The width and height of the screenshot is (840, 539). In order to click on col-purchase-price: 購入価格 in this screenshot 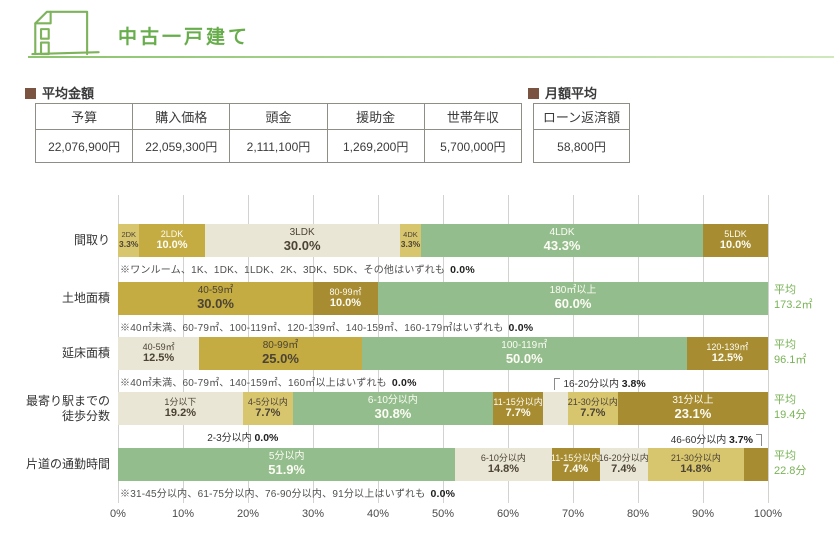, I will do `click(181, 116)`.